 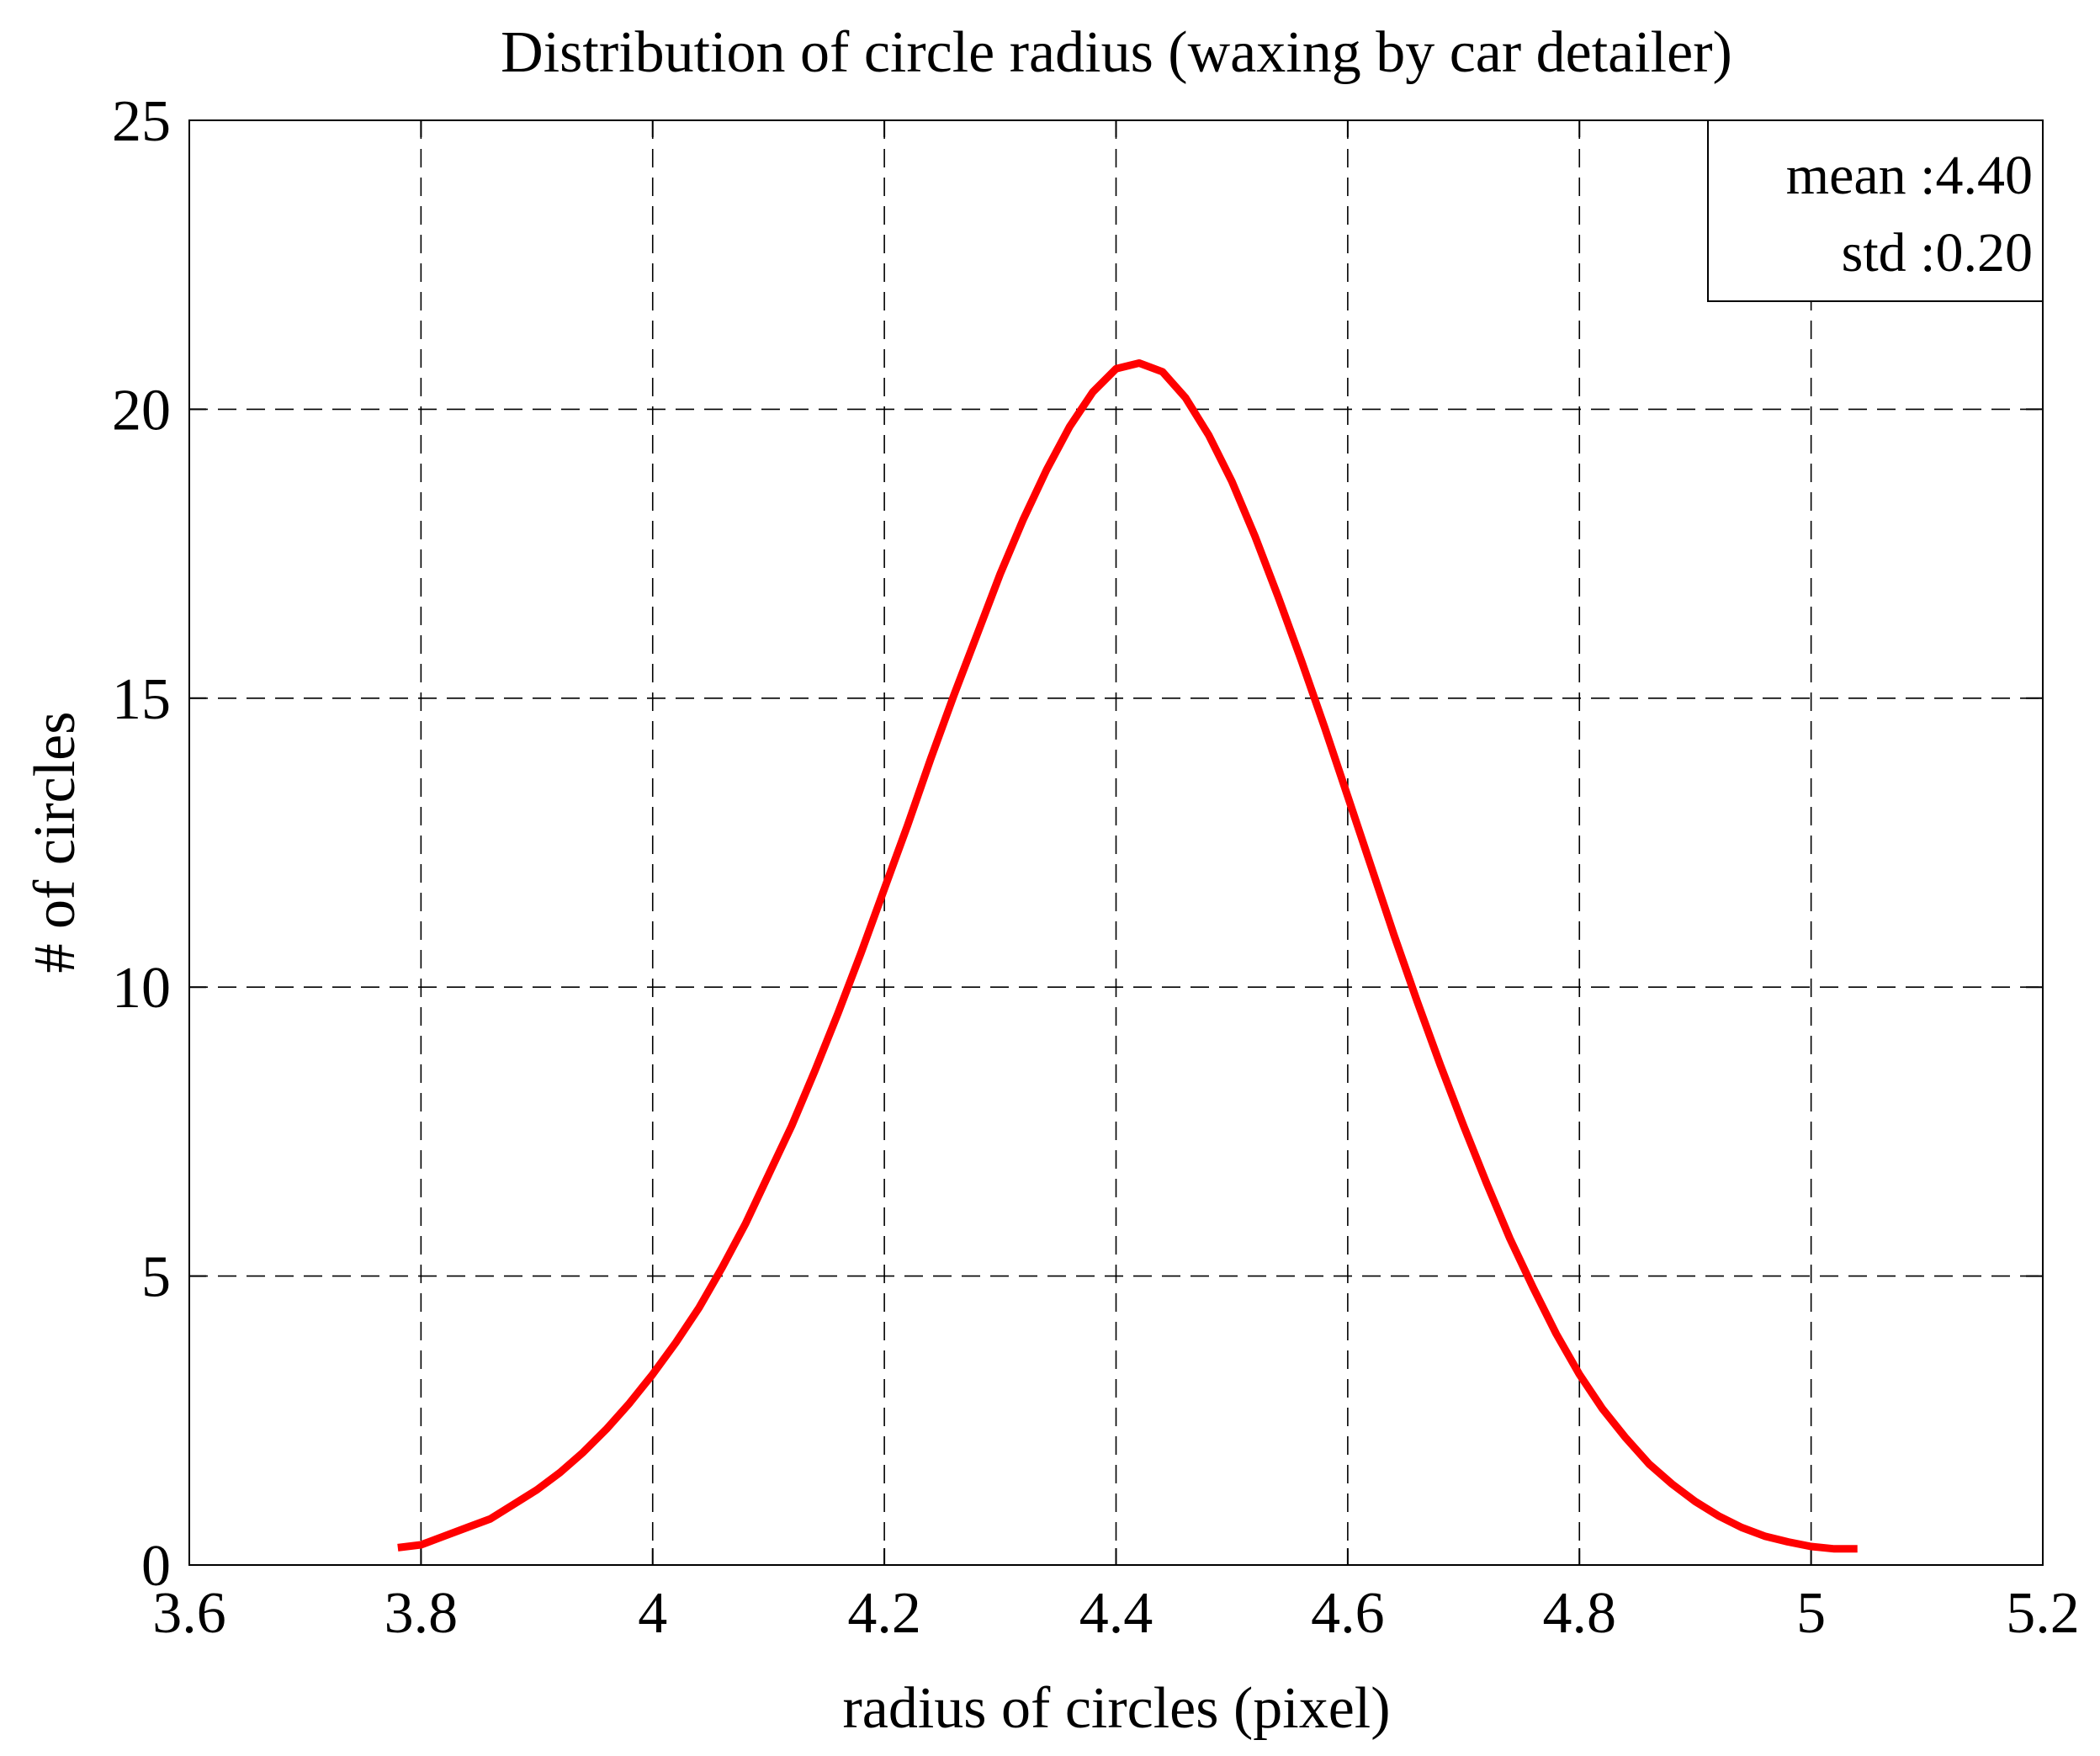 I want to click on x-tick-label: 4.4, so click(x=1116, y=1613).